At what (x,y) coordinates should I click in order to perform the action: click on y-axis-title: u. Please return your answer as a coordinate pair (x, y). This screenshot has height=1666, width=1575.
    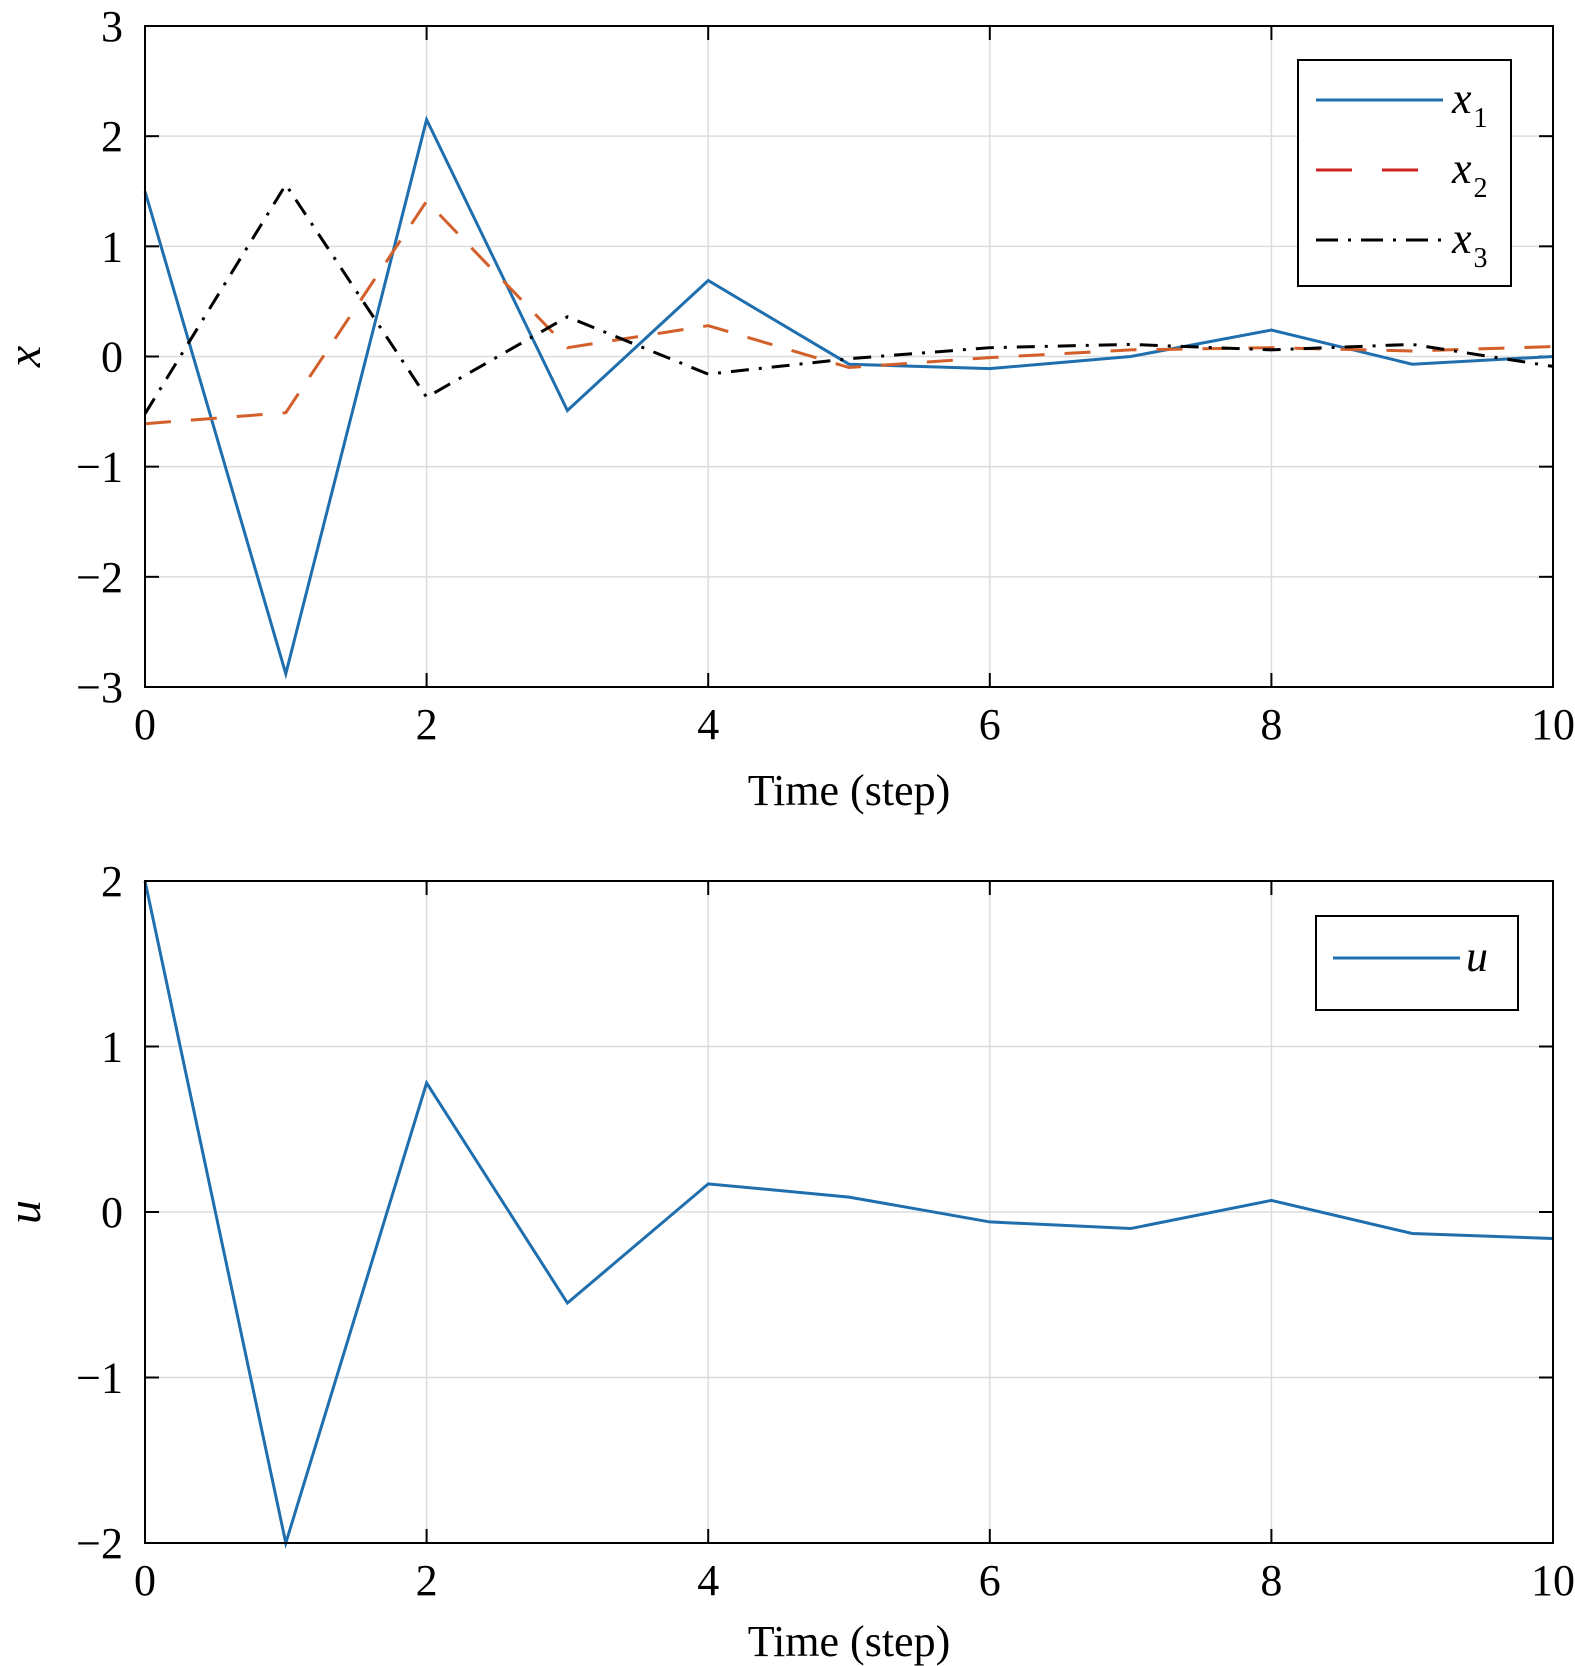
    Looking at the image, I should click on (25, 1212).